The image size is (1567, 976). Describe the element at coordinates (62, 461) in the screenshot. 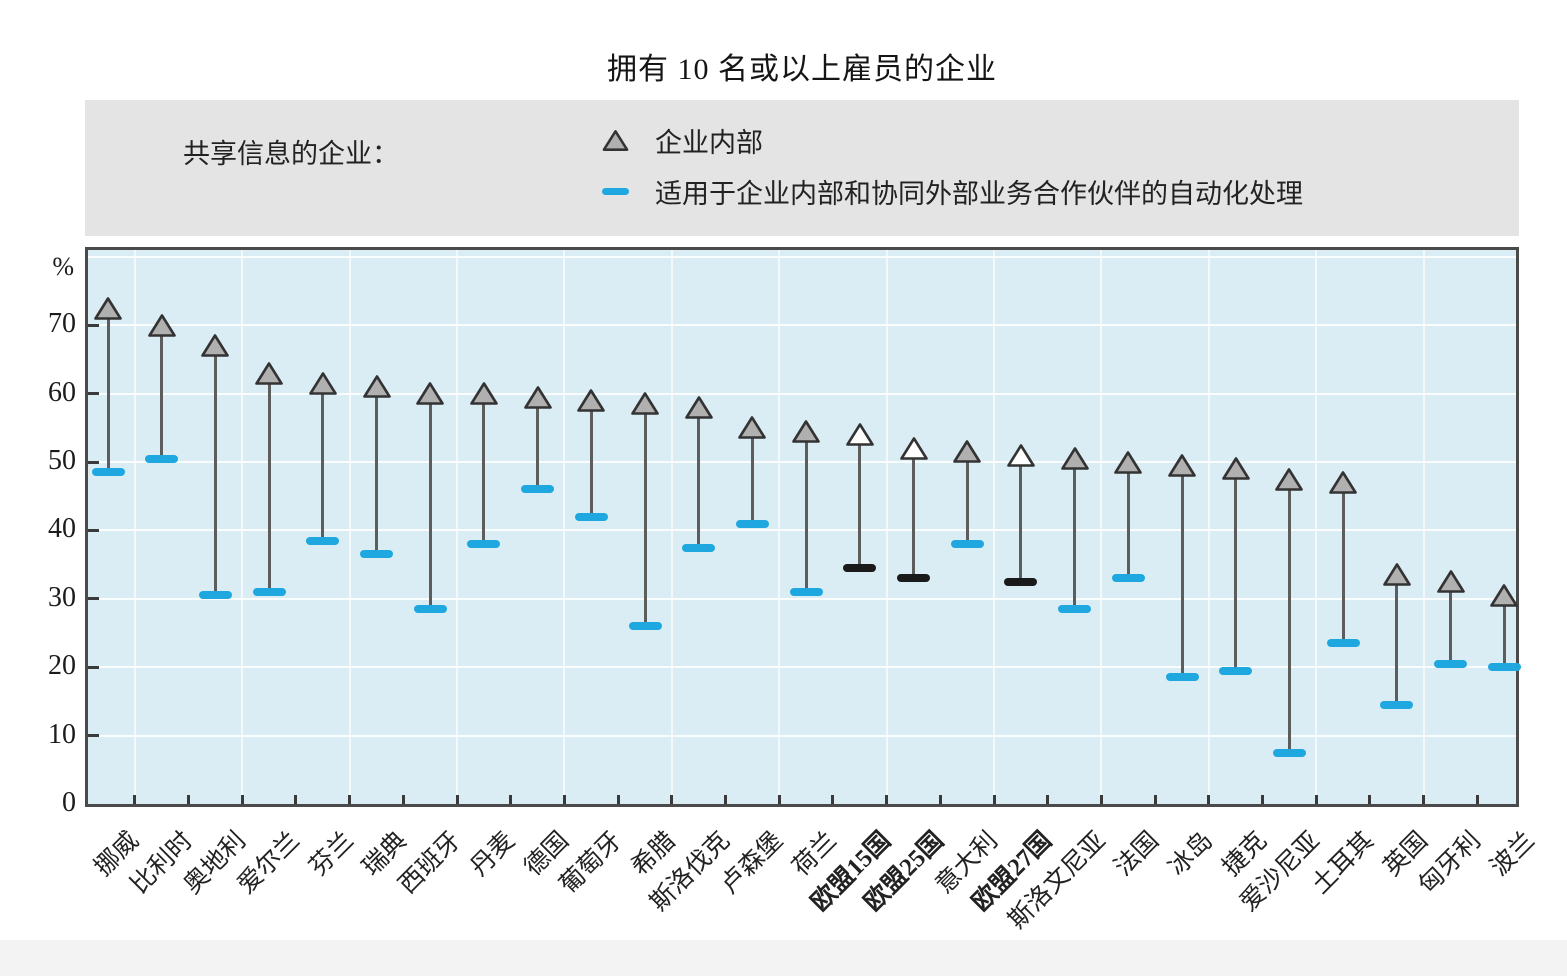

I see `y-tick-label: 50` at that location.